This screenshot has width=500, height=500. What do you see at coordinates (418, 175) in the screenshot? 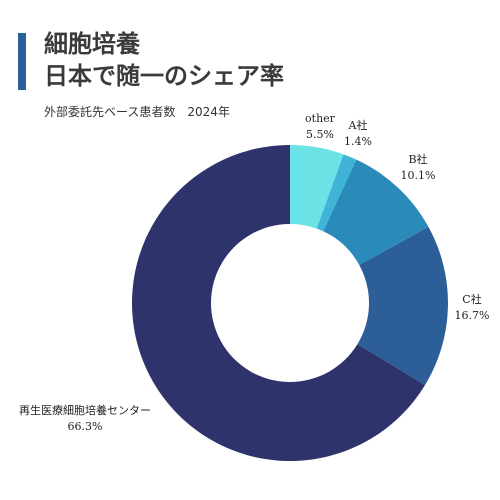
I see `slice-value-label: 10.1%` at bounding box center [418, 175].